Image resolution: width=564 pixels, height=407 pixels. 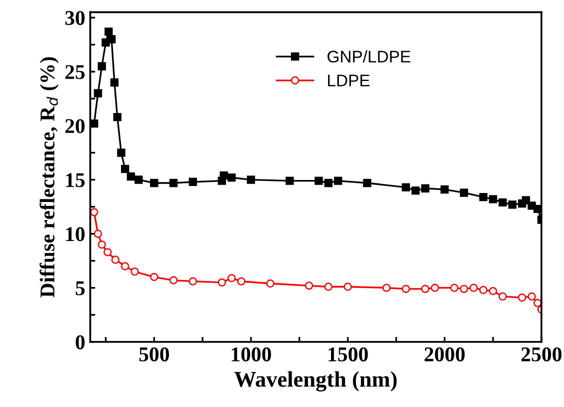 I want to click on y-tick-label: 25, so click(x=75, y=72).